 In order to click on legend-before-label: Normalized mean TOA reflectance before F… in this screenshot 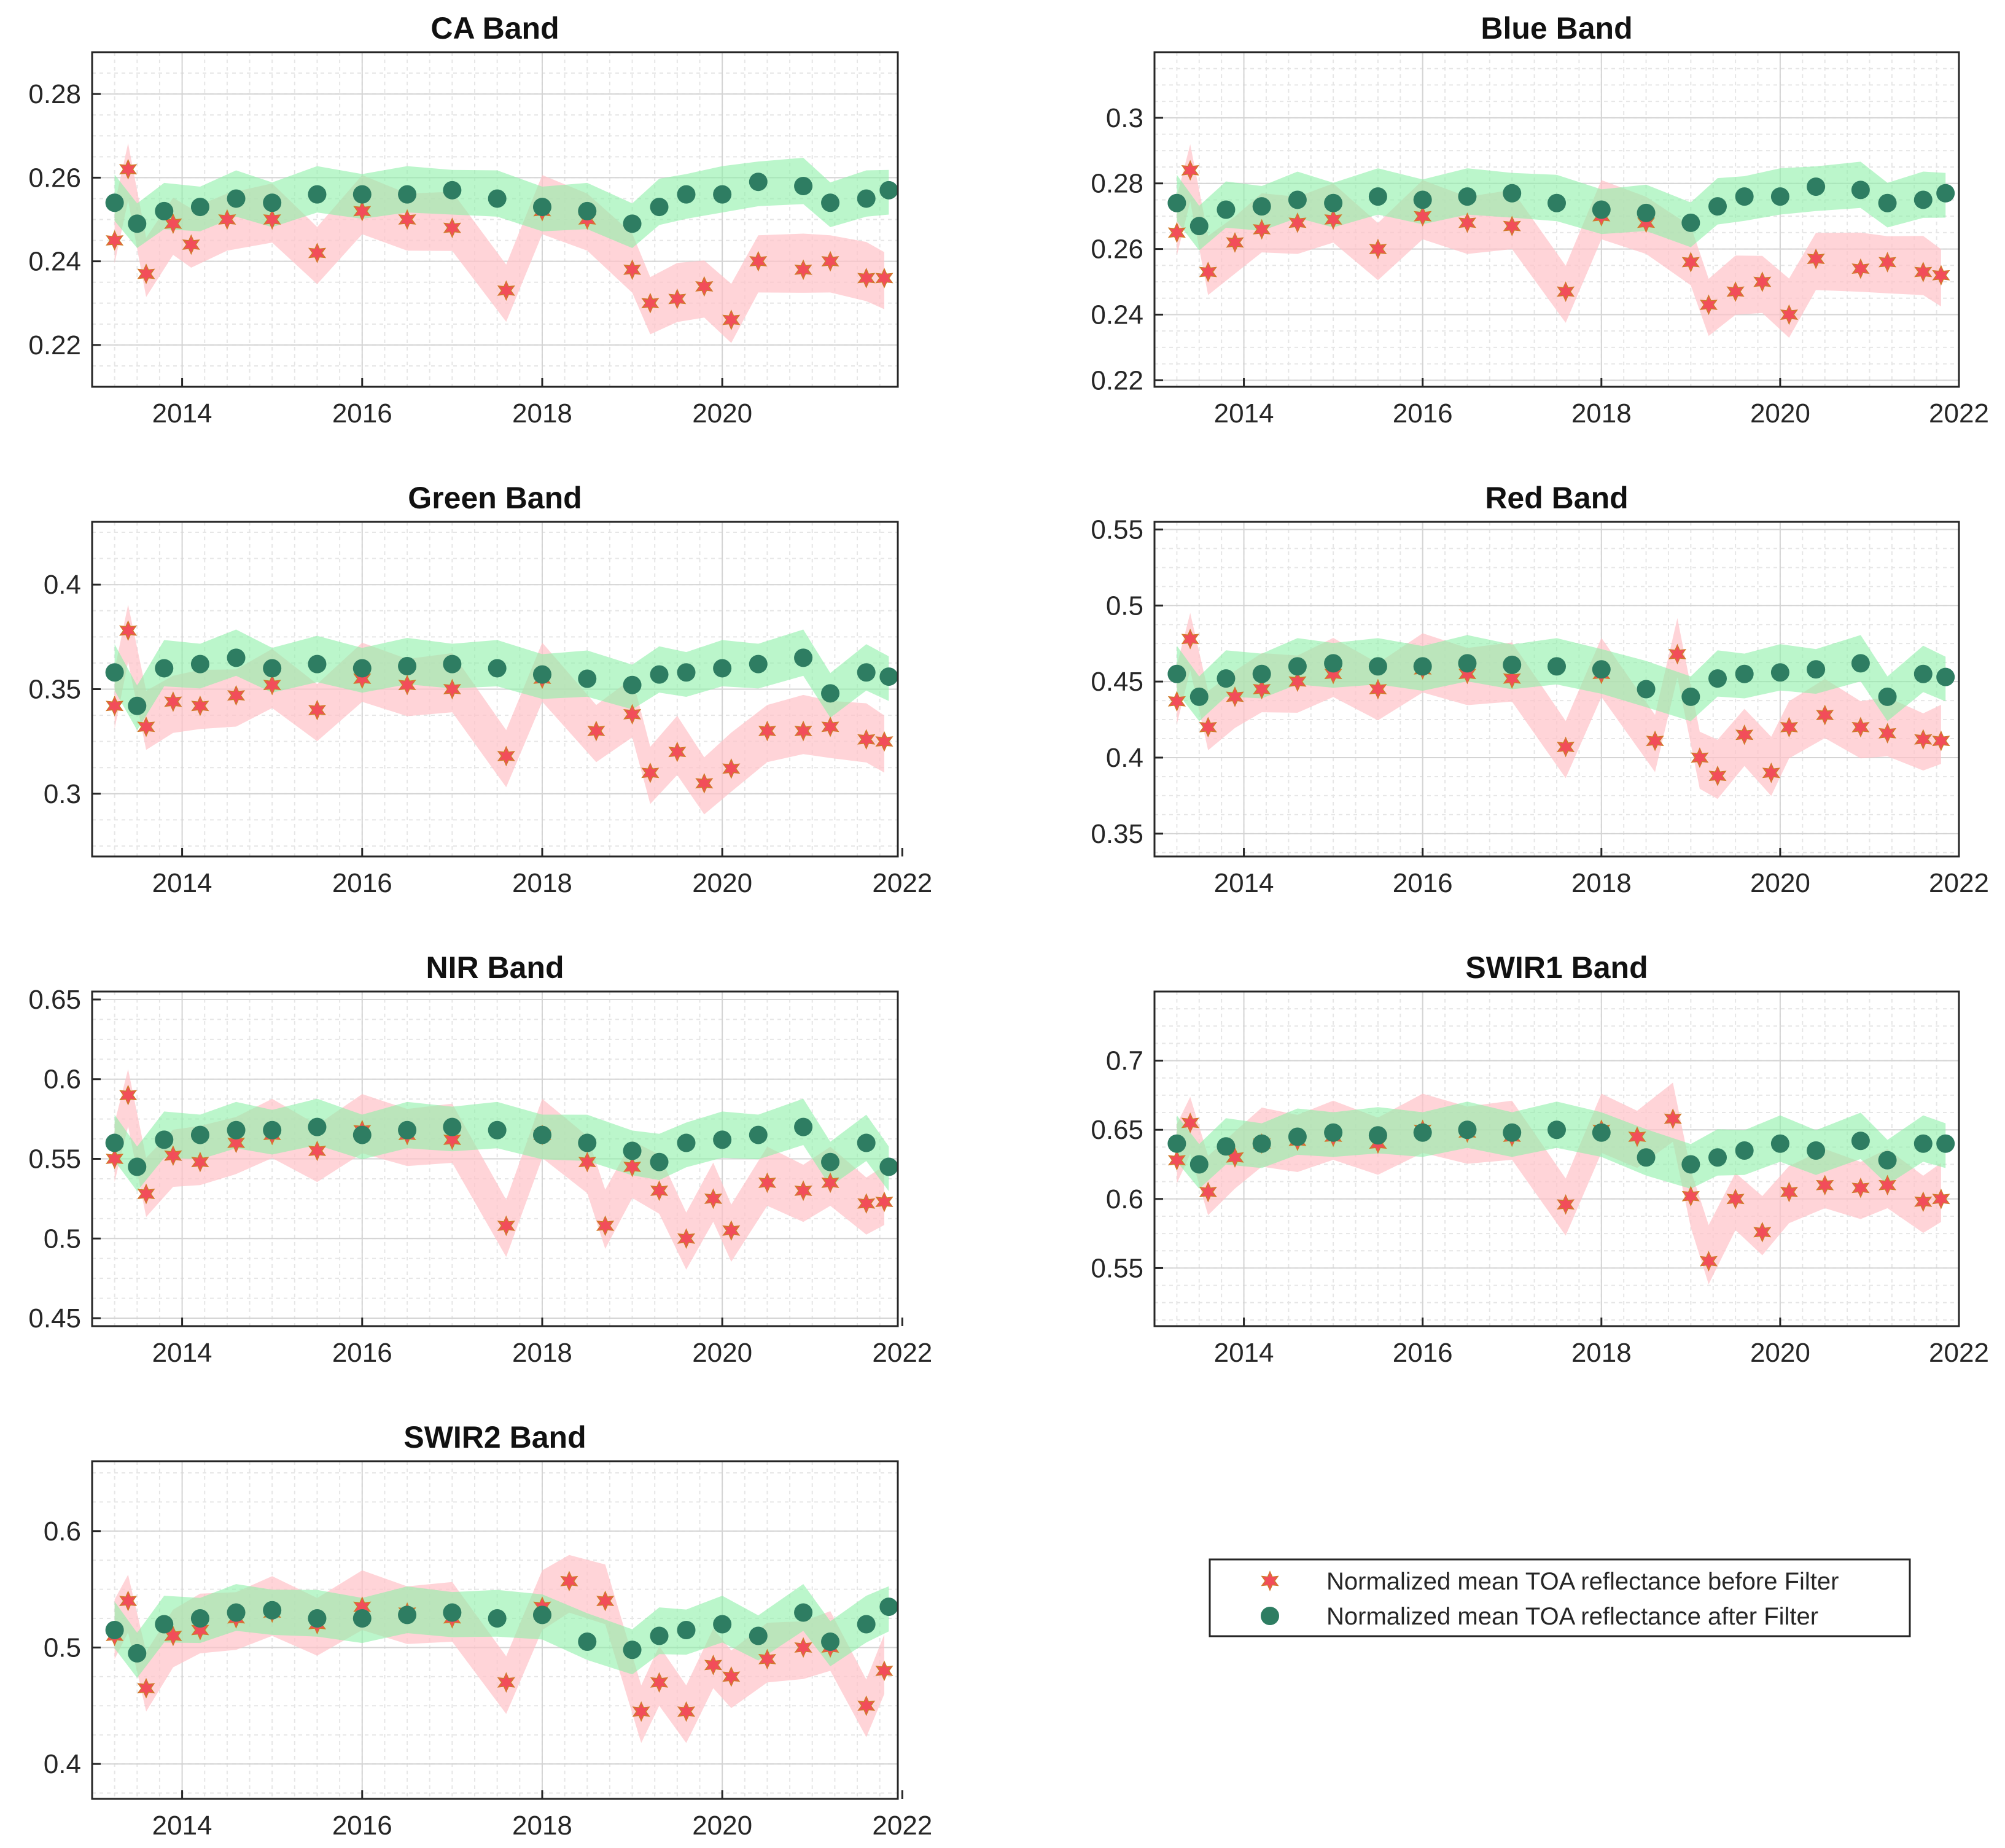, I will do `click(1582, 1582)`.